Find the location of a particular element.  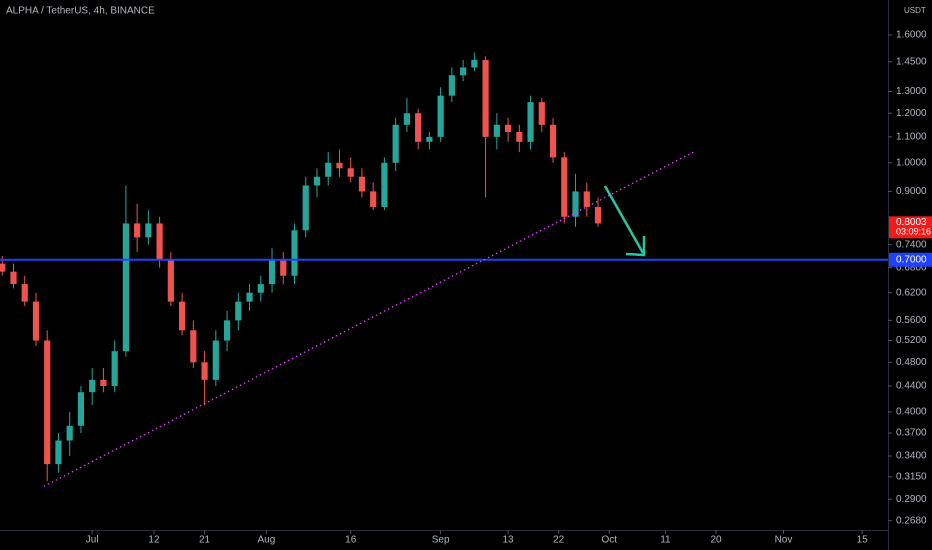

x-tick-label: Aug is located at coordinates (267, 540).